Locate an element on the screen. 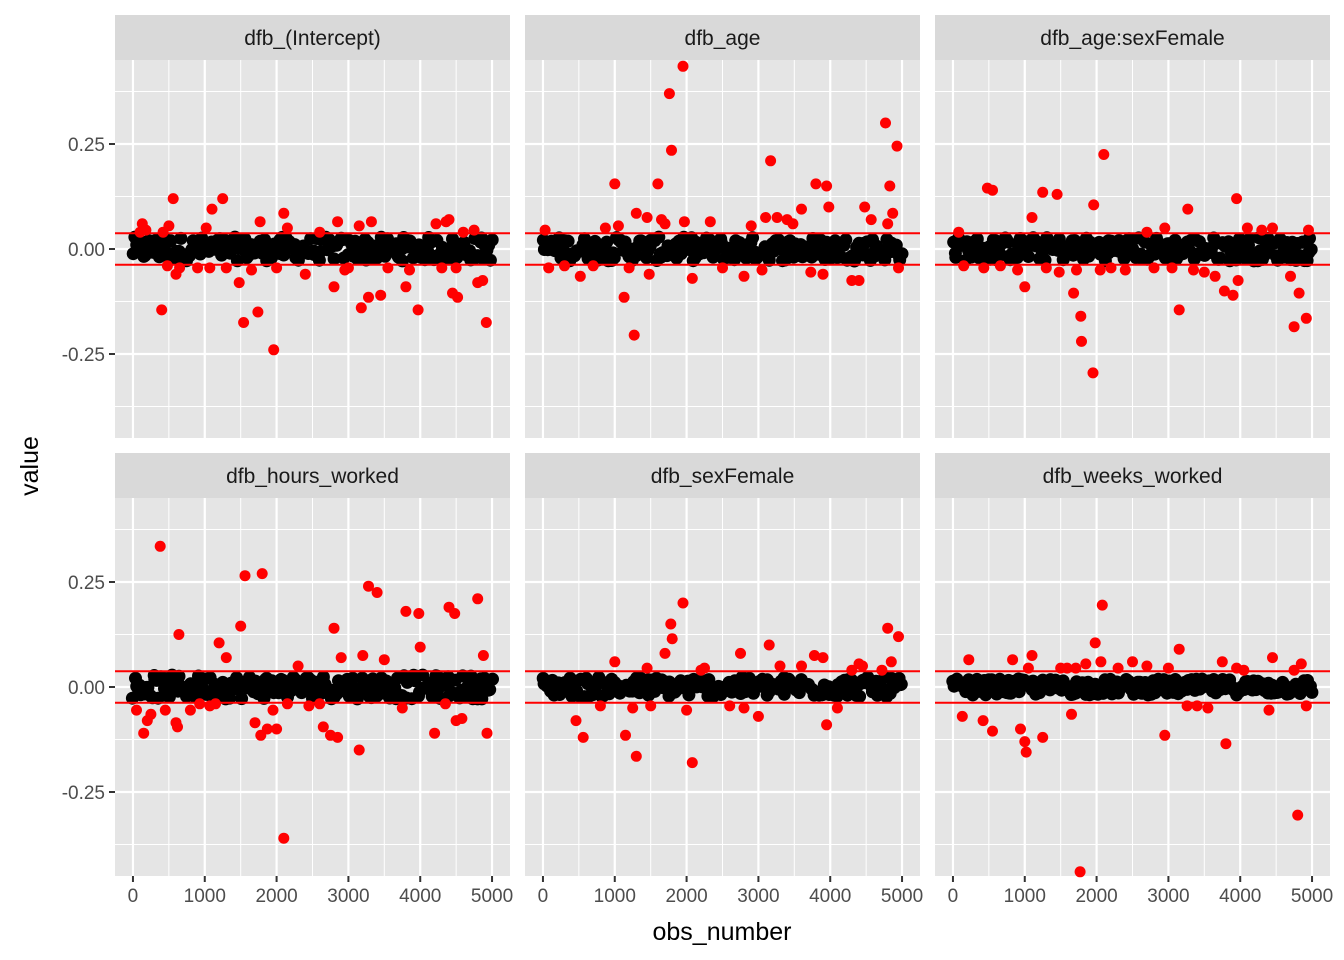  facet-panel: dfb_age:sexFemale is located at coordinates (1132, 226).